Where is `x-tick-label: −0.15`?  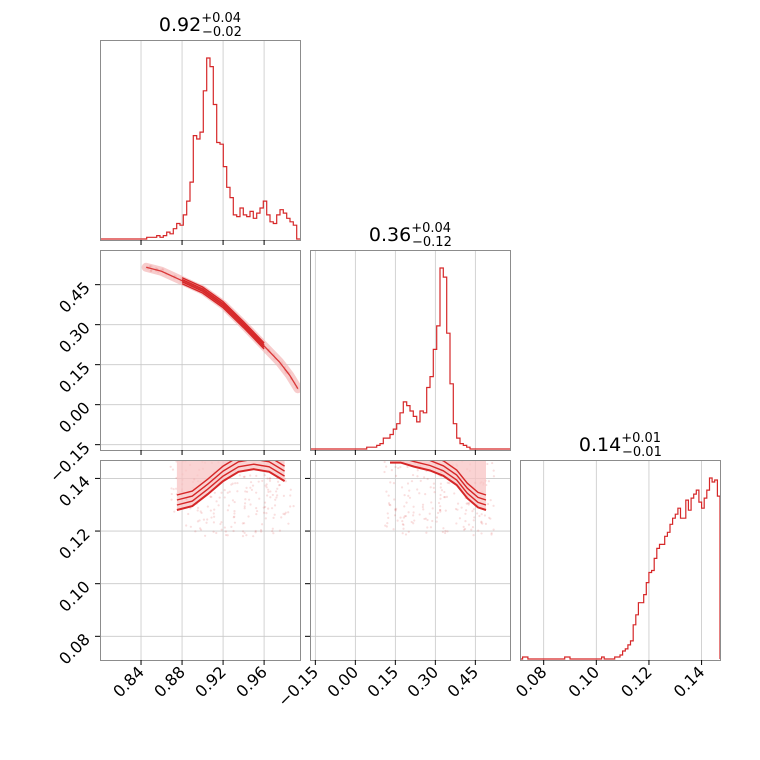
x-tick-label: −0.15 is located at coordinates (298, 686).